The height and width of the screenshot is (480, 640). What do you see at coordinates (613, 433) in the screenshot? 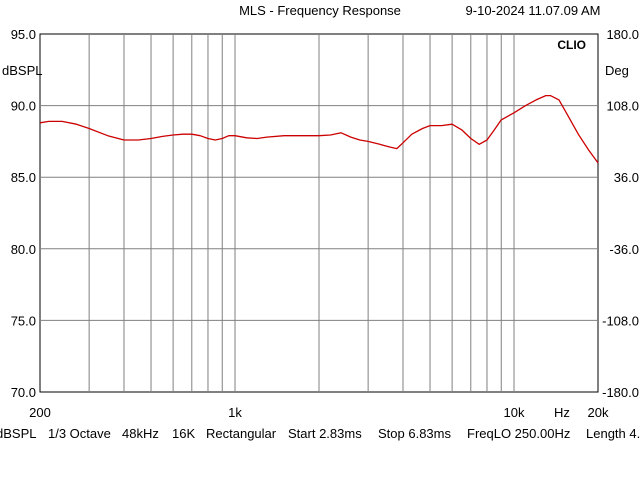
I see `status-length: Length 4.00ms` at bounding box center [613, 433].